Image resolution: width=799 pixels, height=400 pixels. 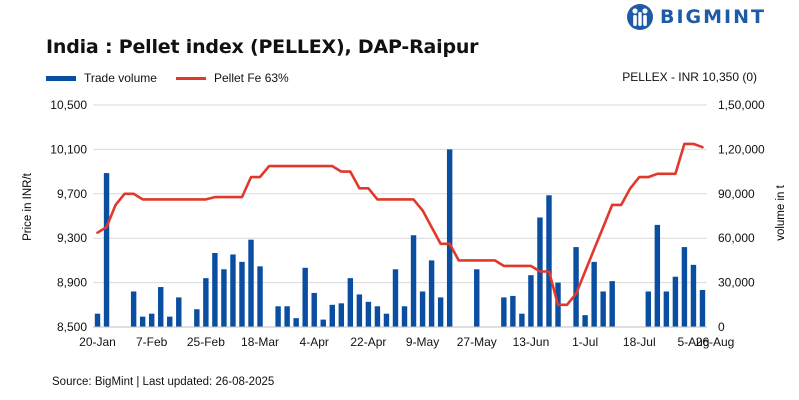 I want to click on x-tick-label: 4-Apr, so click(x=314, y=342).